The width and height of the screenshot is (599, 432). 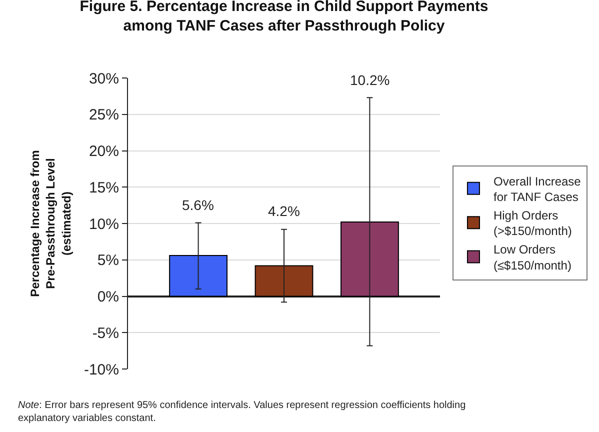 I want to click on y-tick-label: 30%, so click(x=103, y=79).